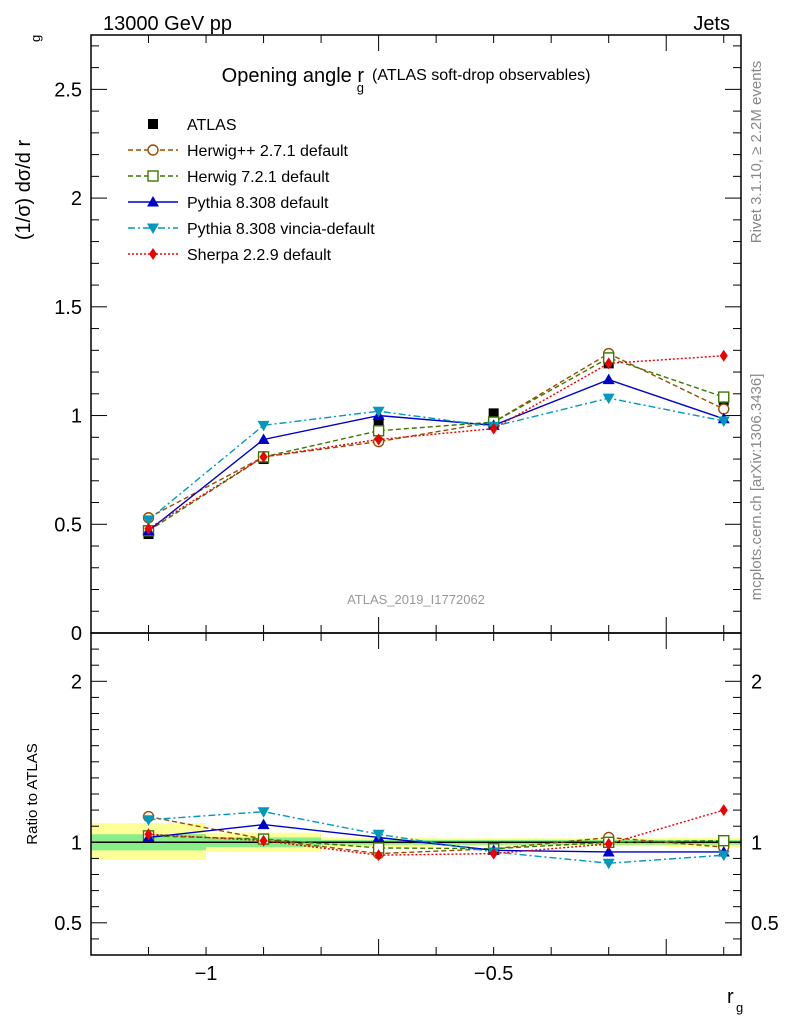  What do you see at coordinates (28, 137) in the screenshot?
I see `main-ylabel: (1/σ) dσ/d r g` at bounding box center [28, 137].